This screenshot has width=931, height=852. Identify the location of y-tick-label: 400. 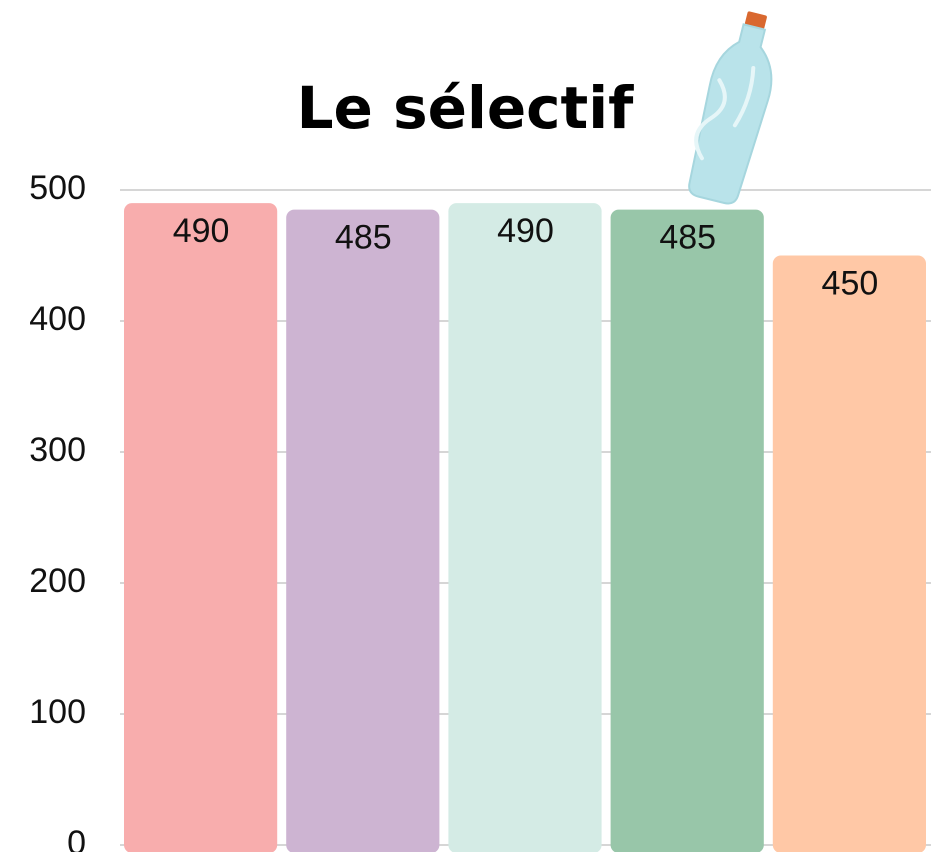
(57, 319).